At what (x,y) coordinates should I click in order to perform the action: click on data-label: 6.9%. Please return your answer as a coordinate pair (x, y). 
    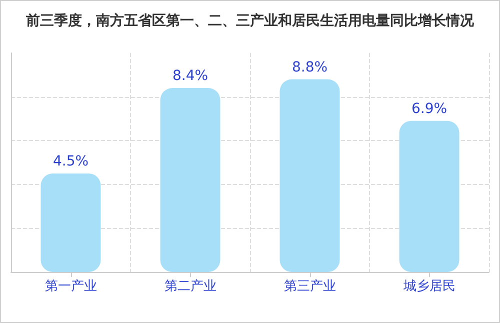
    Looking at the image, I should click on (429, 108).